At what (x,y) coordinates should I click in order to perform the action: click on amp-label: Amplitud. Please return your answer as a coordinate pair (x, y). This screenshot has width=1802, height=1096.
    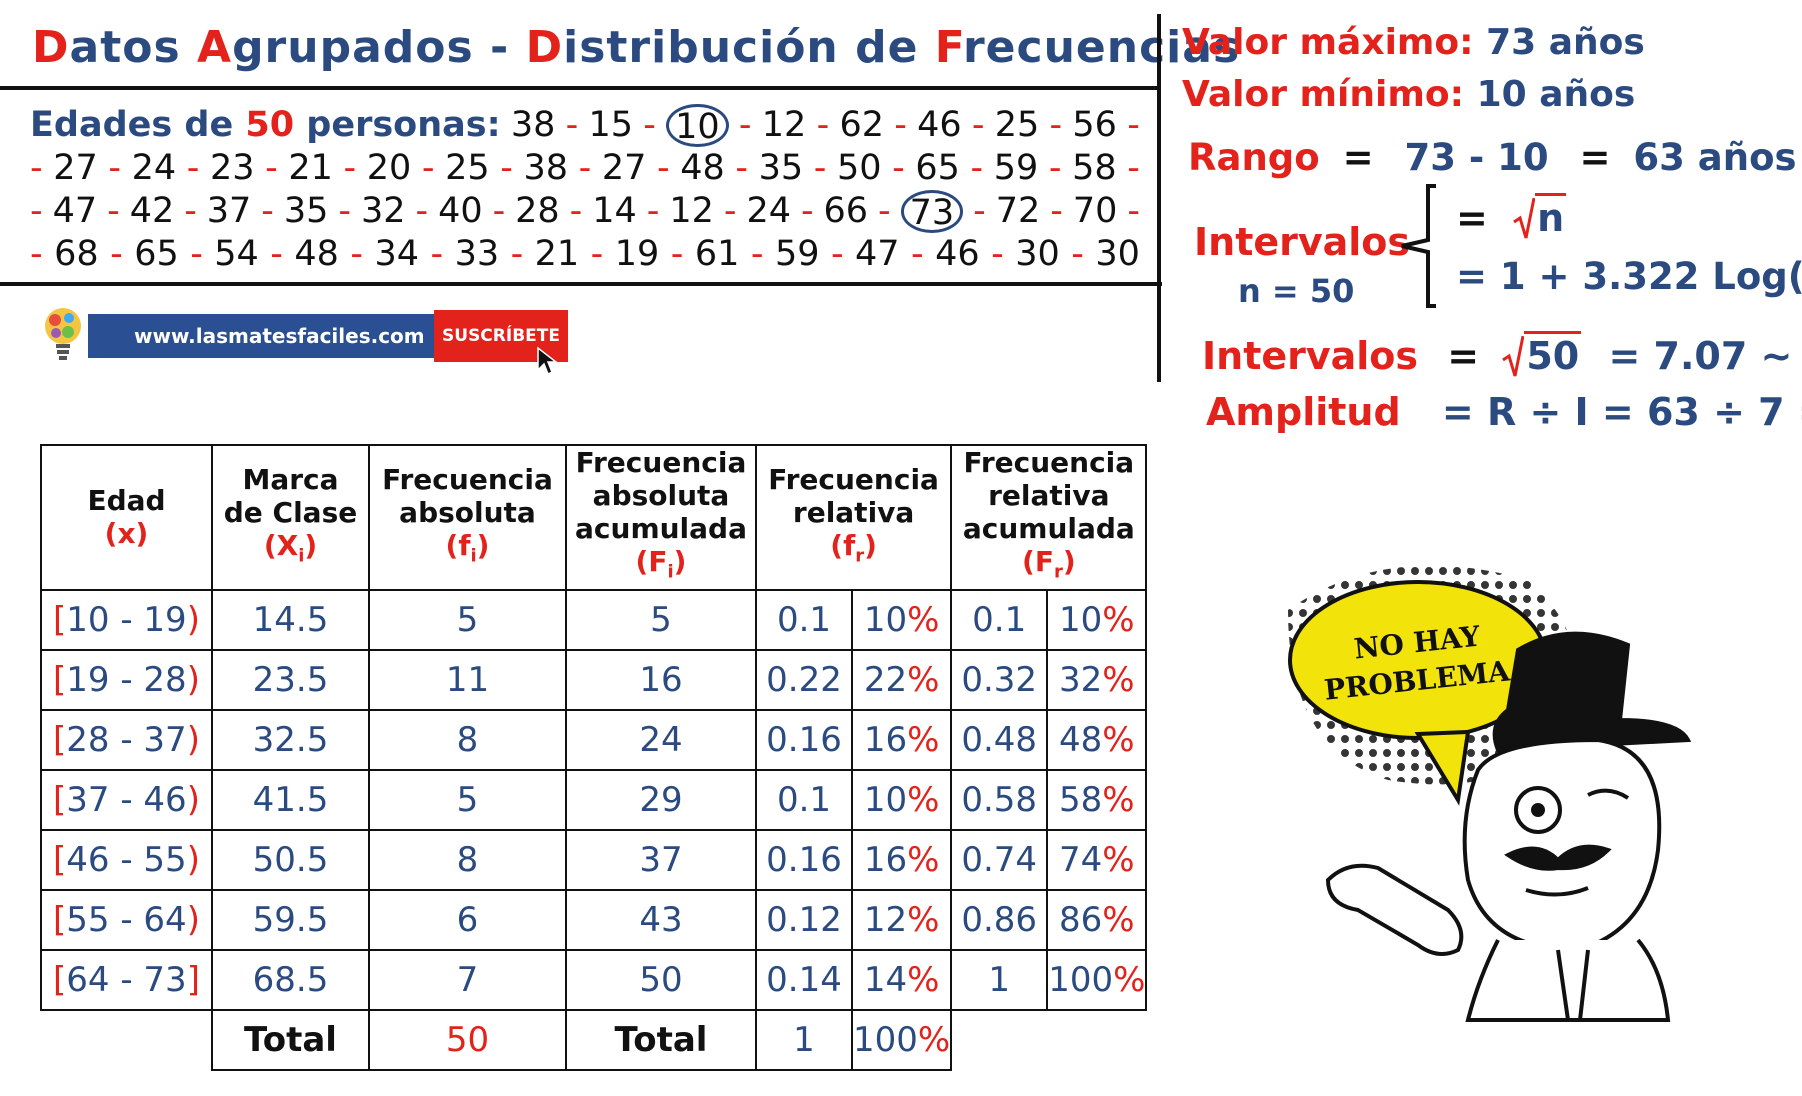
    Looking at the image, I should click on (1303, 412).